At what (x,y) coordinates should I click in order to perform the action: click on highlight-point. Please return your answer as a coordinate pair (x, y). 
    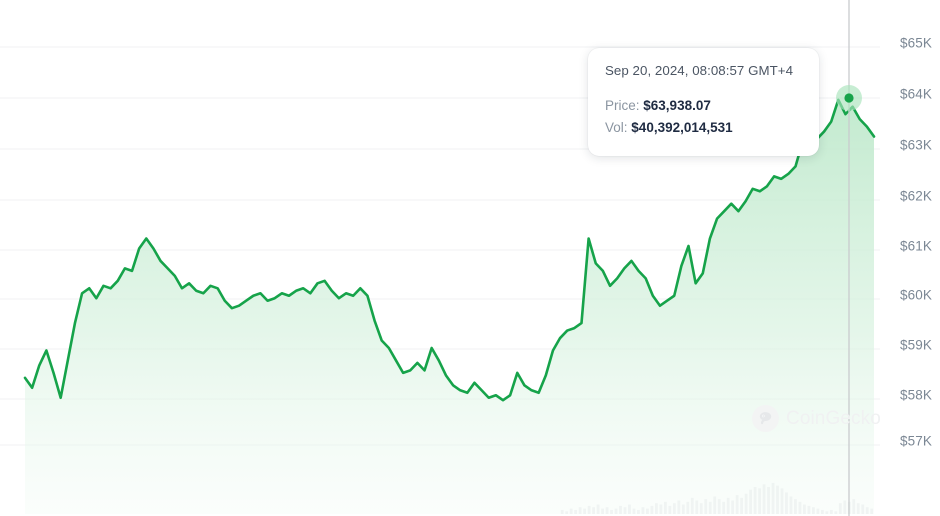
    Looking at the image, I should click on (849, 98).